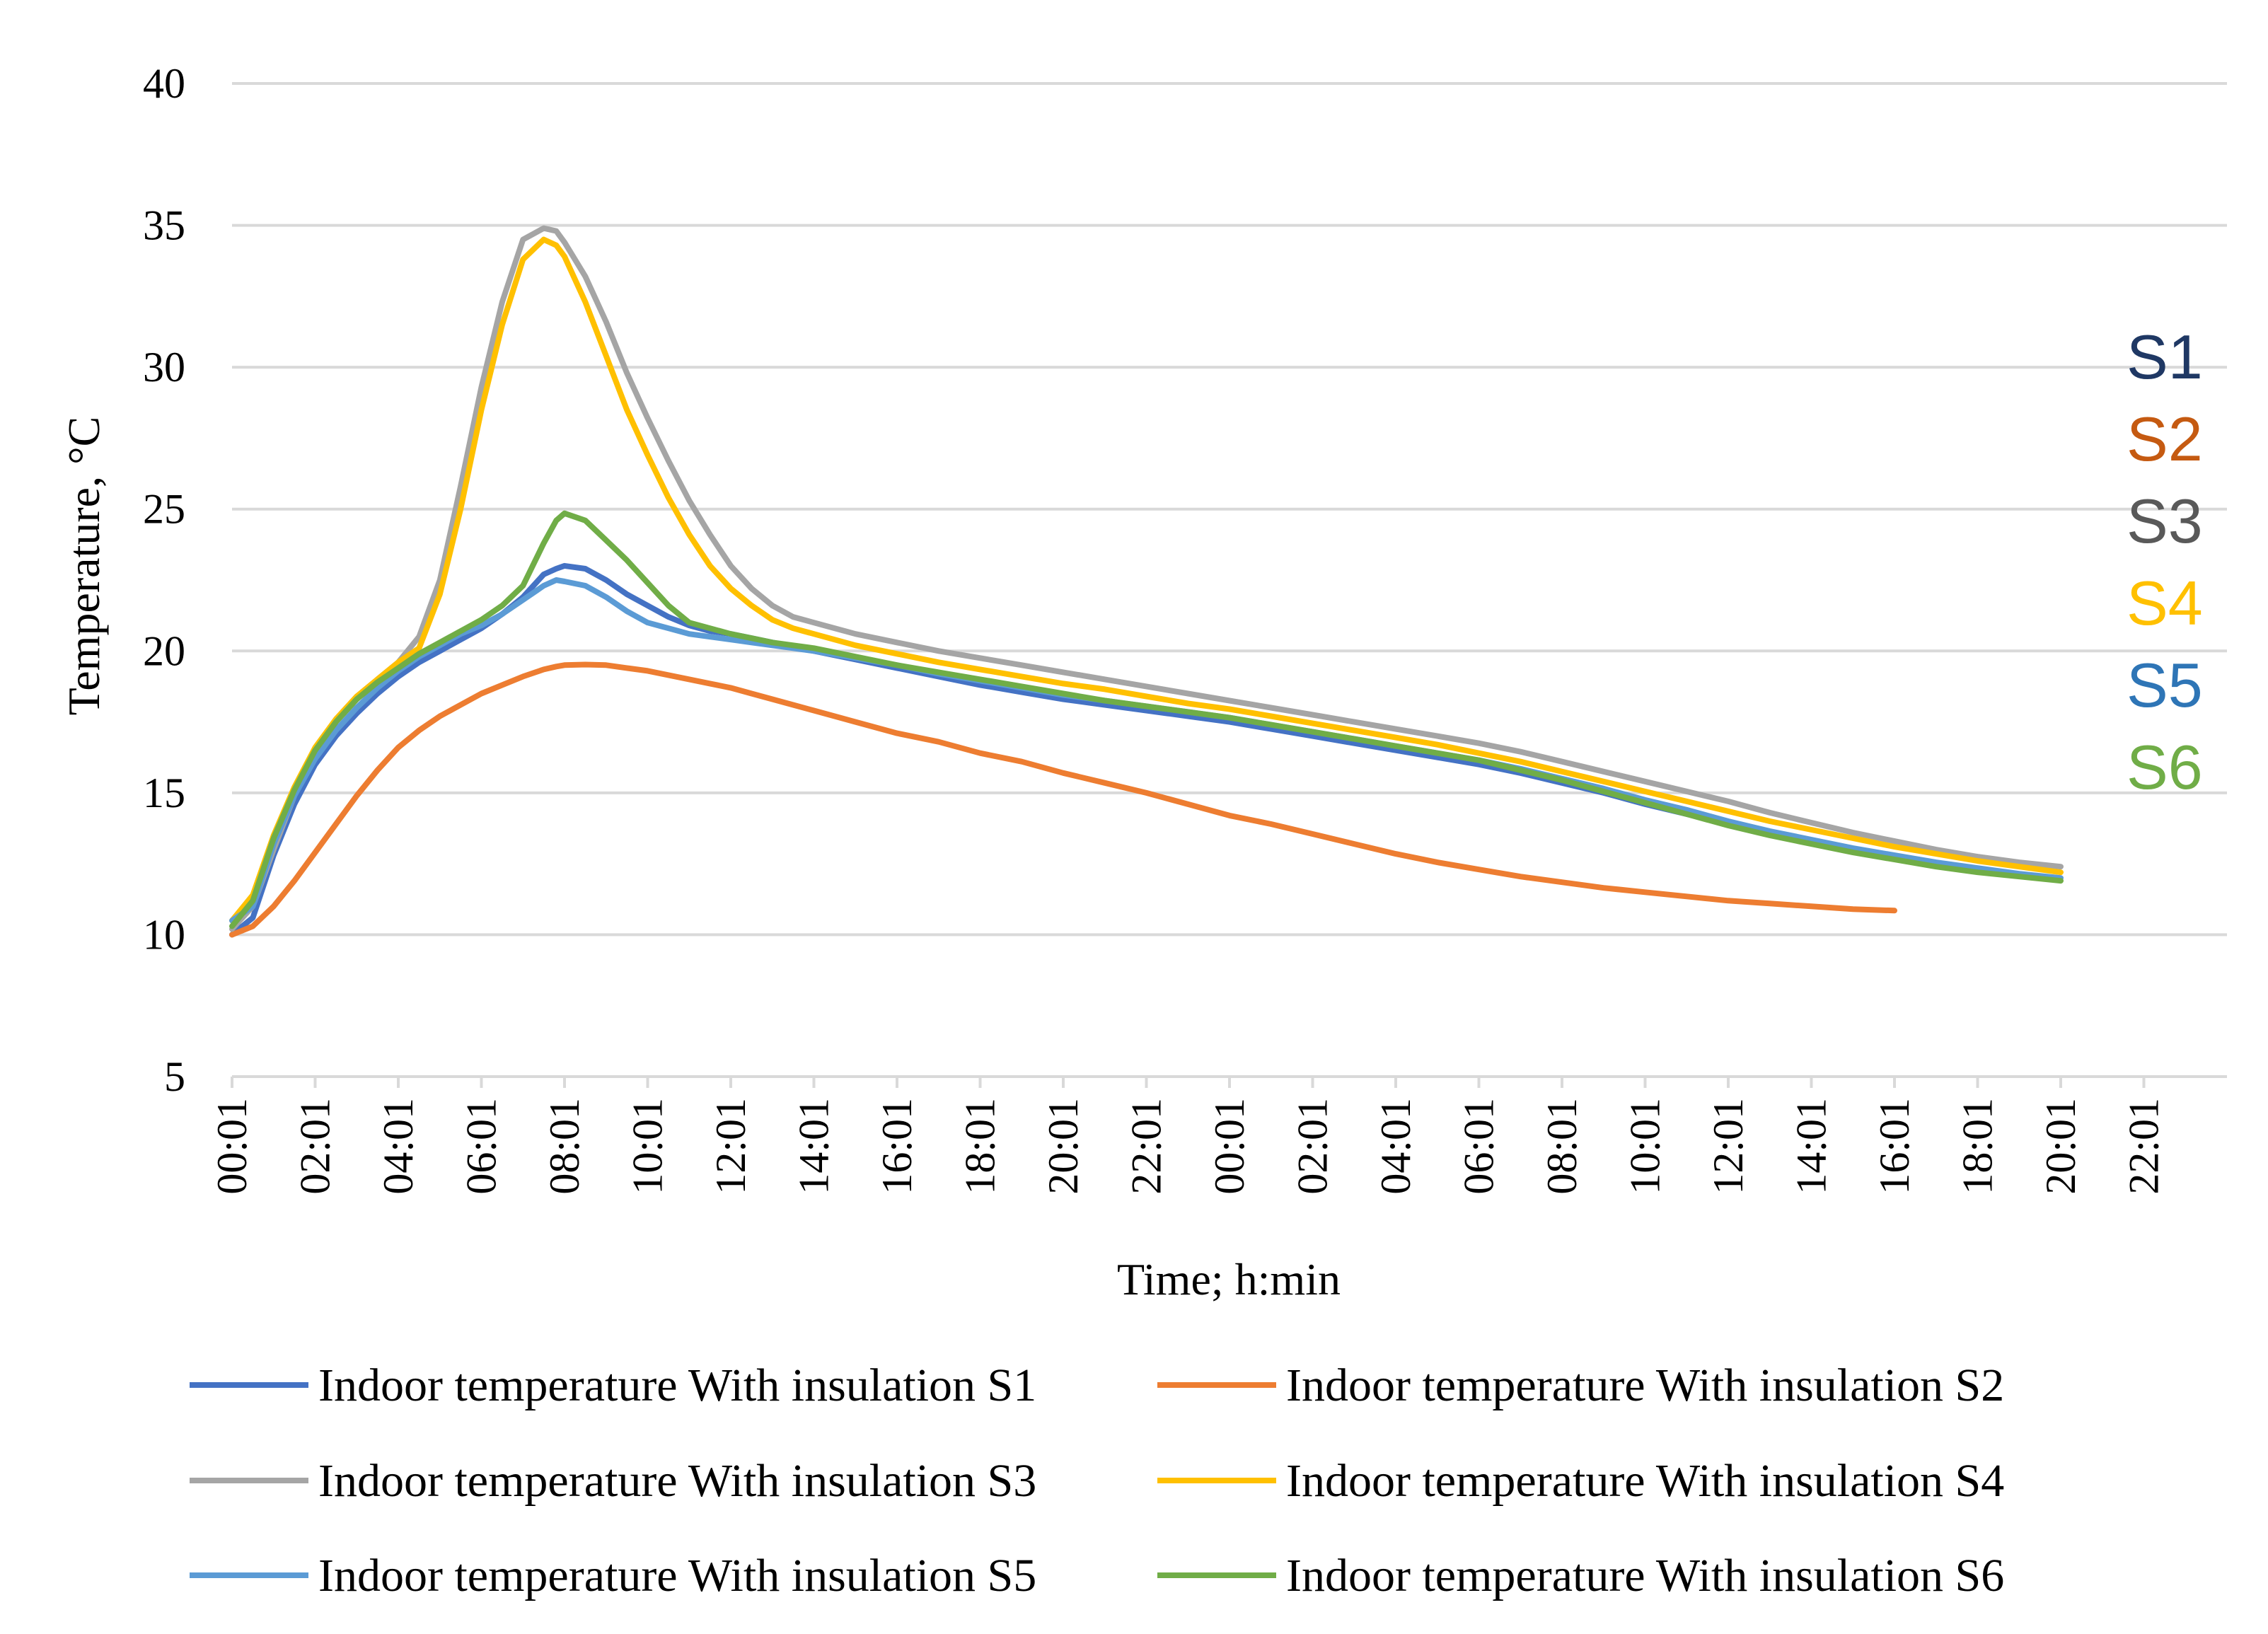 This screenshot has height=1634, width=2268. Describe the element at coordinates (1229, 1279) in the screenshot. I see `x-axis-title: Time; h:min` at that location.